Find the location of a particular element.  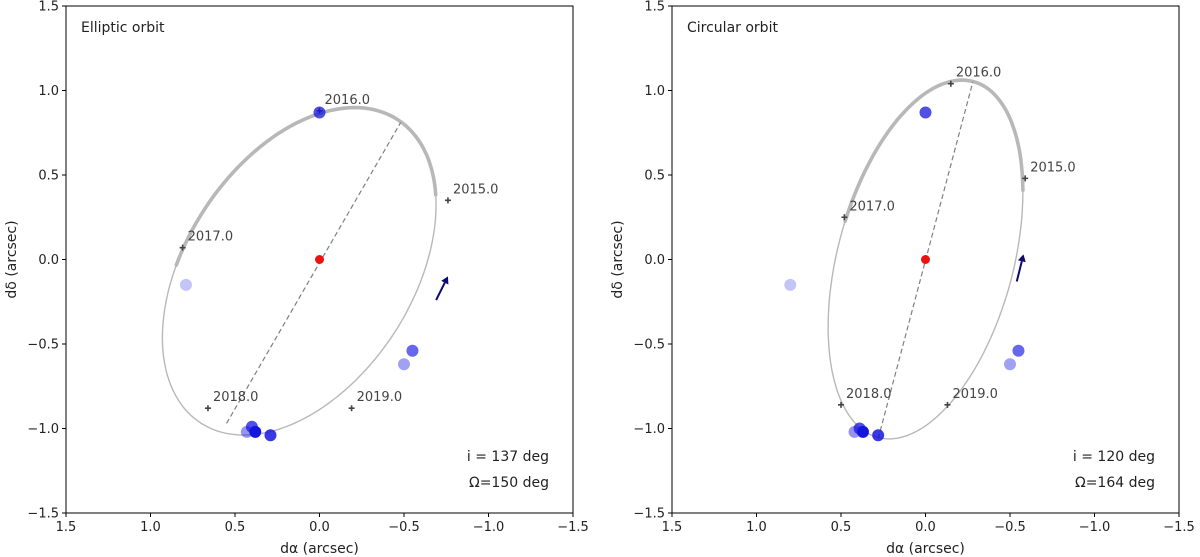

inclination-label: i = 120 deg is located at coordinates (1114, 457).